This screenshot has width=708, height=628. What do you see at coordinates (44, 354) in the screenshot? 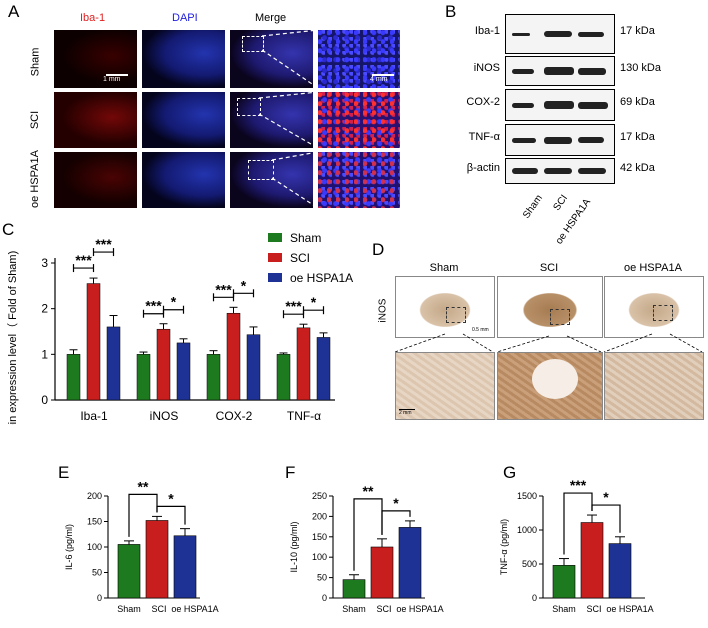
I see `y-tick-label: 1` at bounding box center [44, 354].